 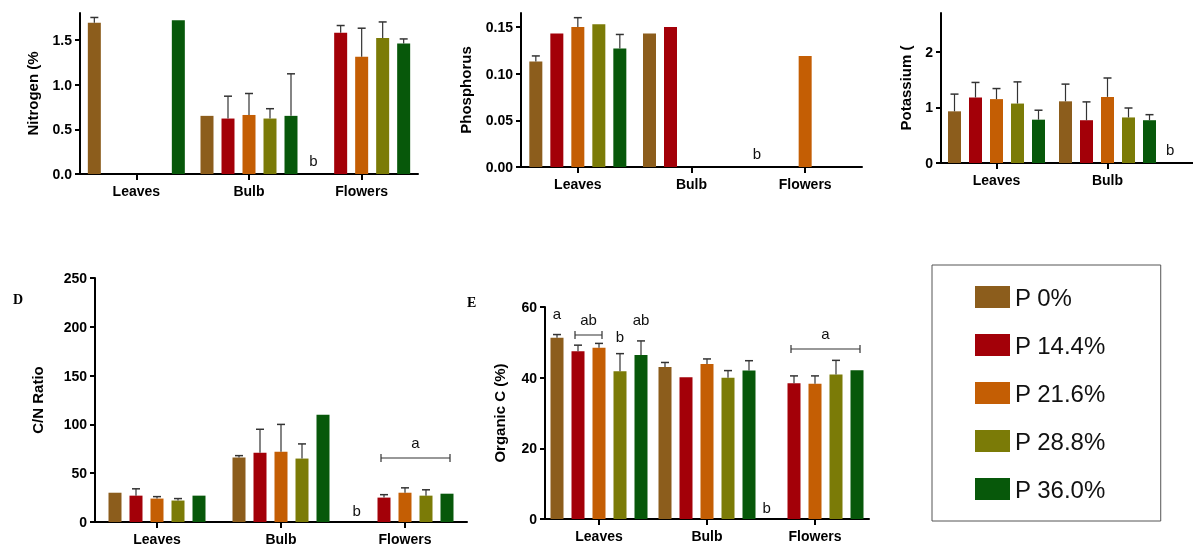 I want to click on y-tick-label: 50, so click(x=79, y=473).